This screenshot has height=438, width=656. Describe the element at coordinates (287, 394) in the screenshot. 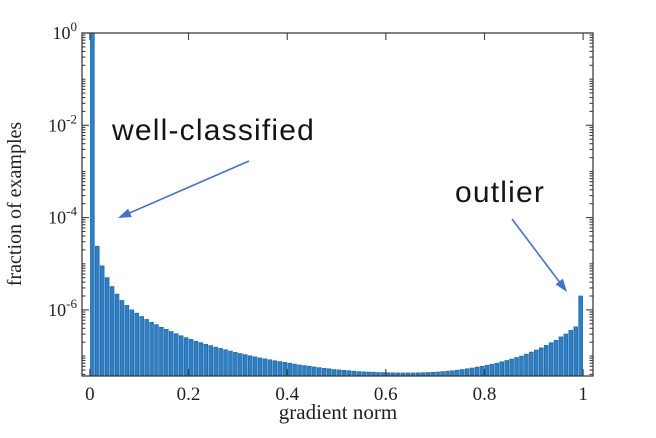

I see `x-tick-label: 0.4` at that location.